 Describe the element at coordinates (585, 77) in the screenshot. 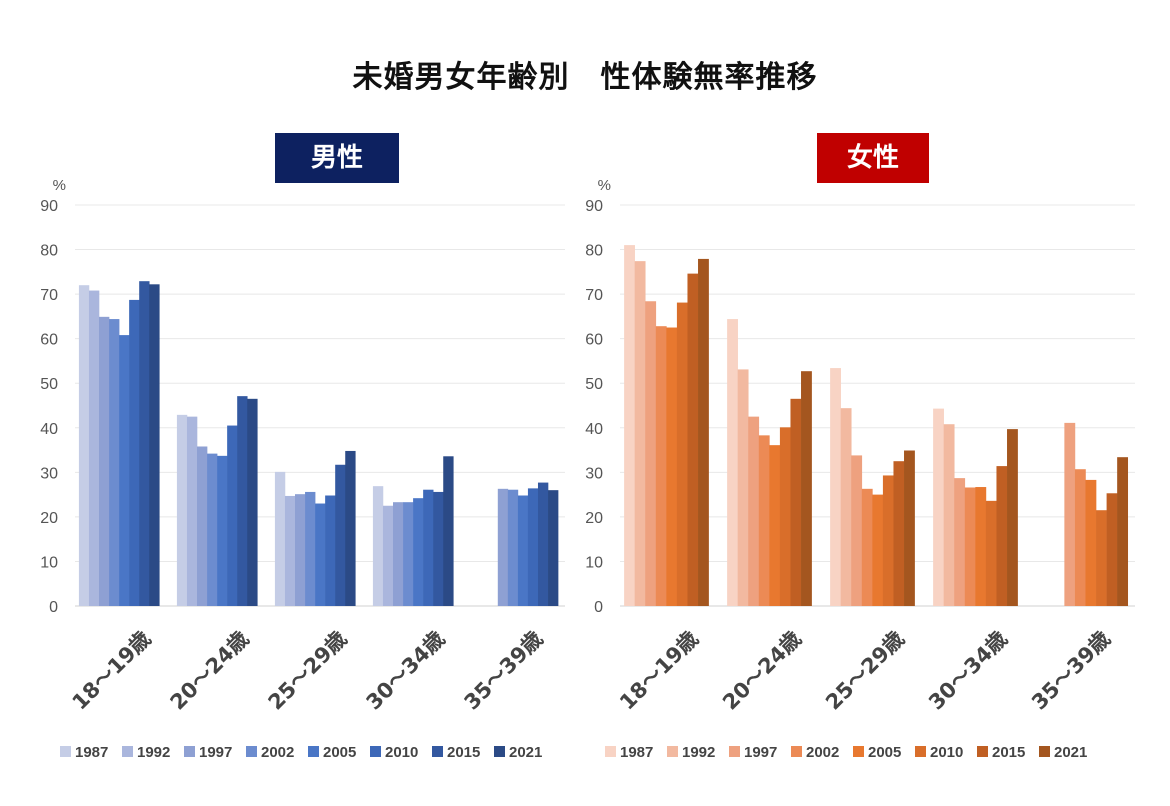

I see `figure-title: 未婚男女年齢別 性体験無率推移` at that location.